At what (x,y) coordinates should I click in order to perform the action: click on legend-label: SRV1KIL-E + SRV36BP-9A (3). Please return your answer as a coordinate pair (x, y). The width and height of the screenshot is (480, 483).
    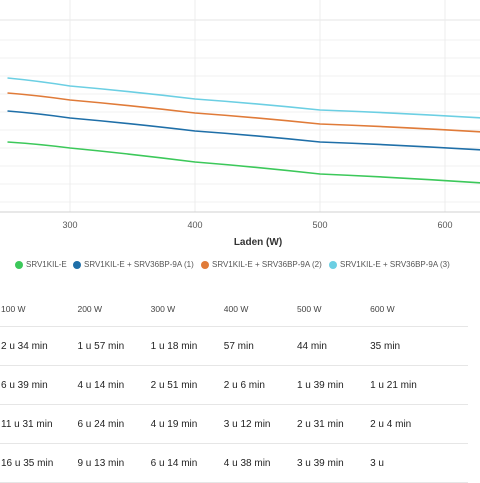
    Looking at the image, I should click on (395, 264).